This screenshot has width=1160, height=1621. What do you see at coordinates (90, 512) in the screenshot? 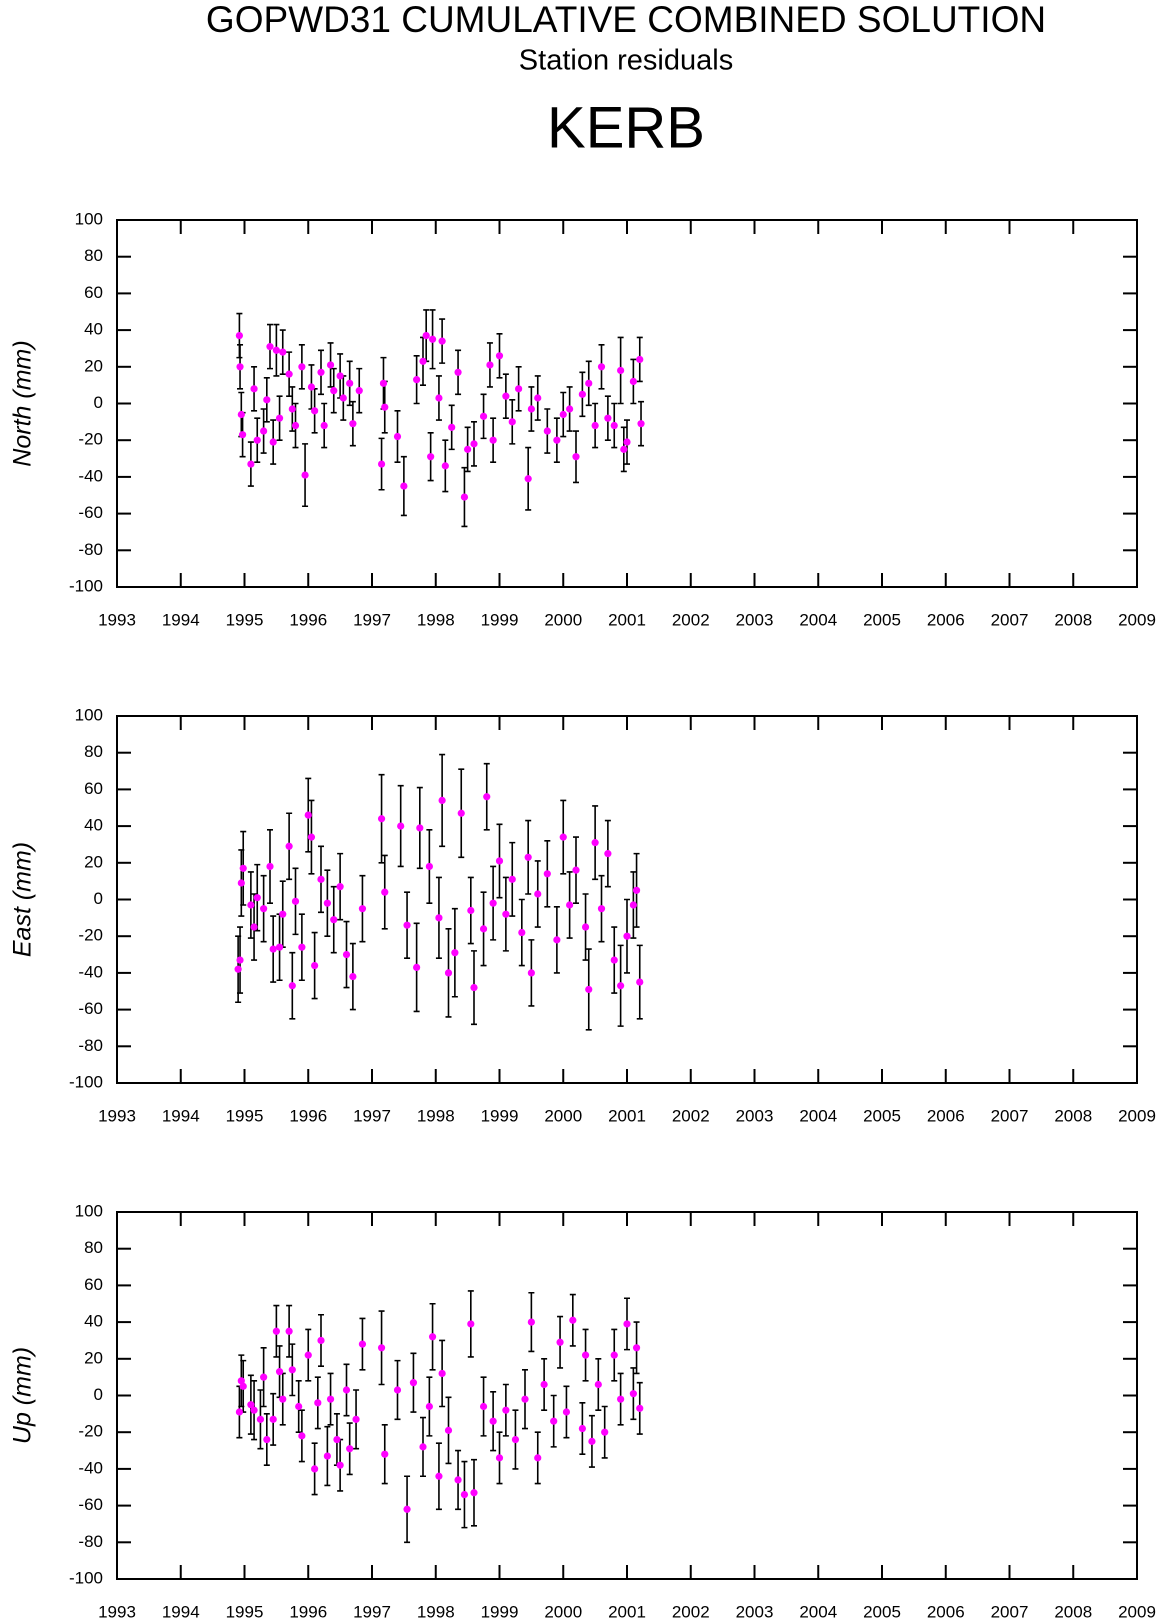
I see `y-tick-label: -60` at bounding box center [90, 512].